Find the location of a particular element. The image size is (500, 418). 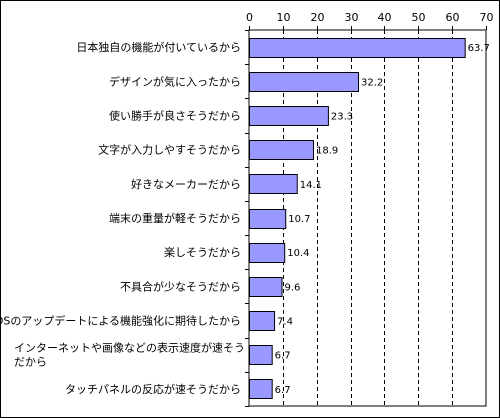

category-label: インターネットや画像などの表示速度が速そうだから is located at coordinates (129, 355).